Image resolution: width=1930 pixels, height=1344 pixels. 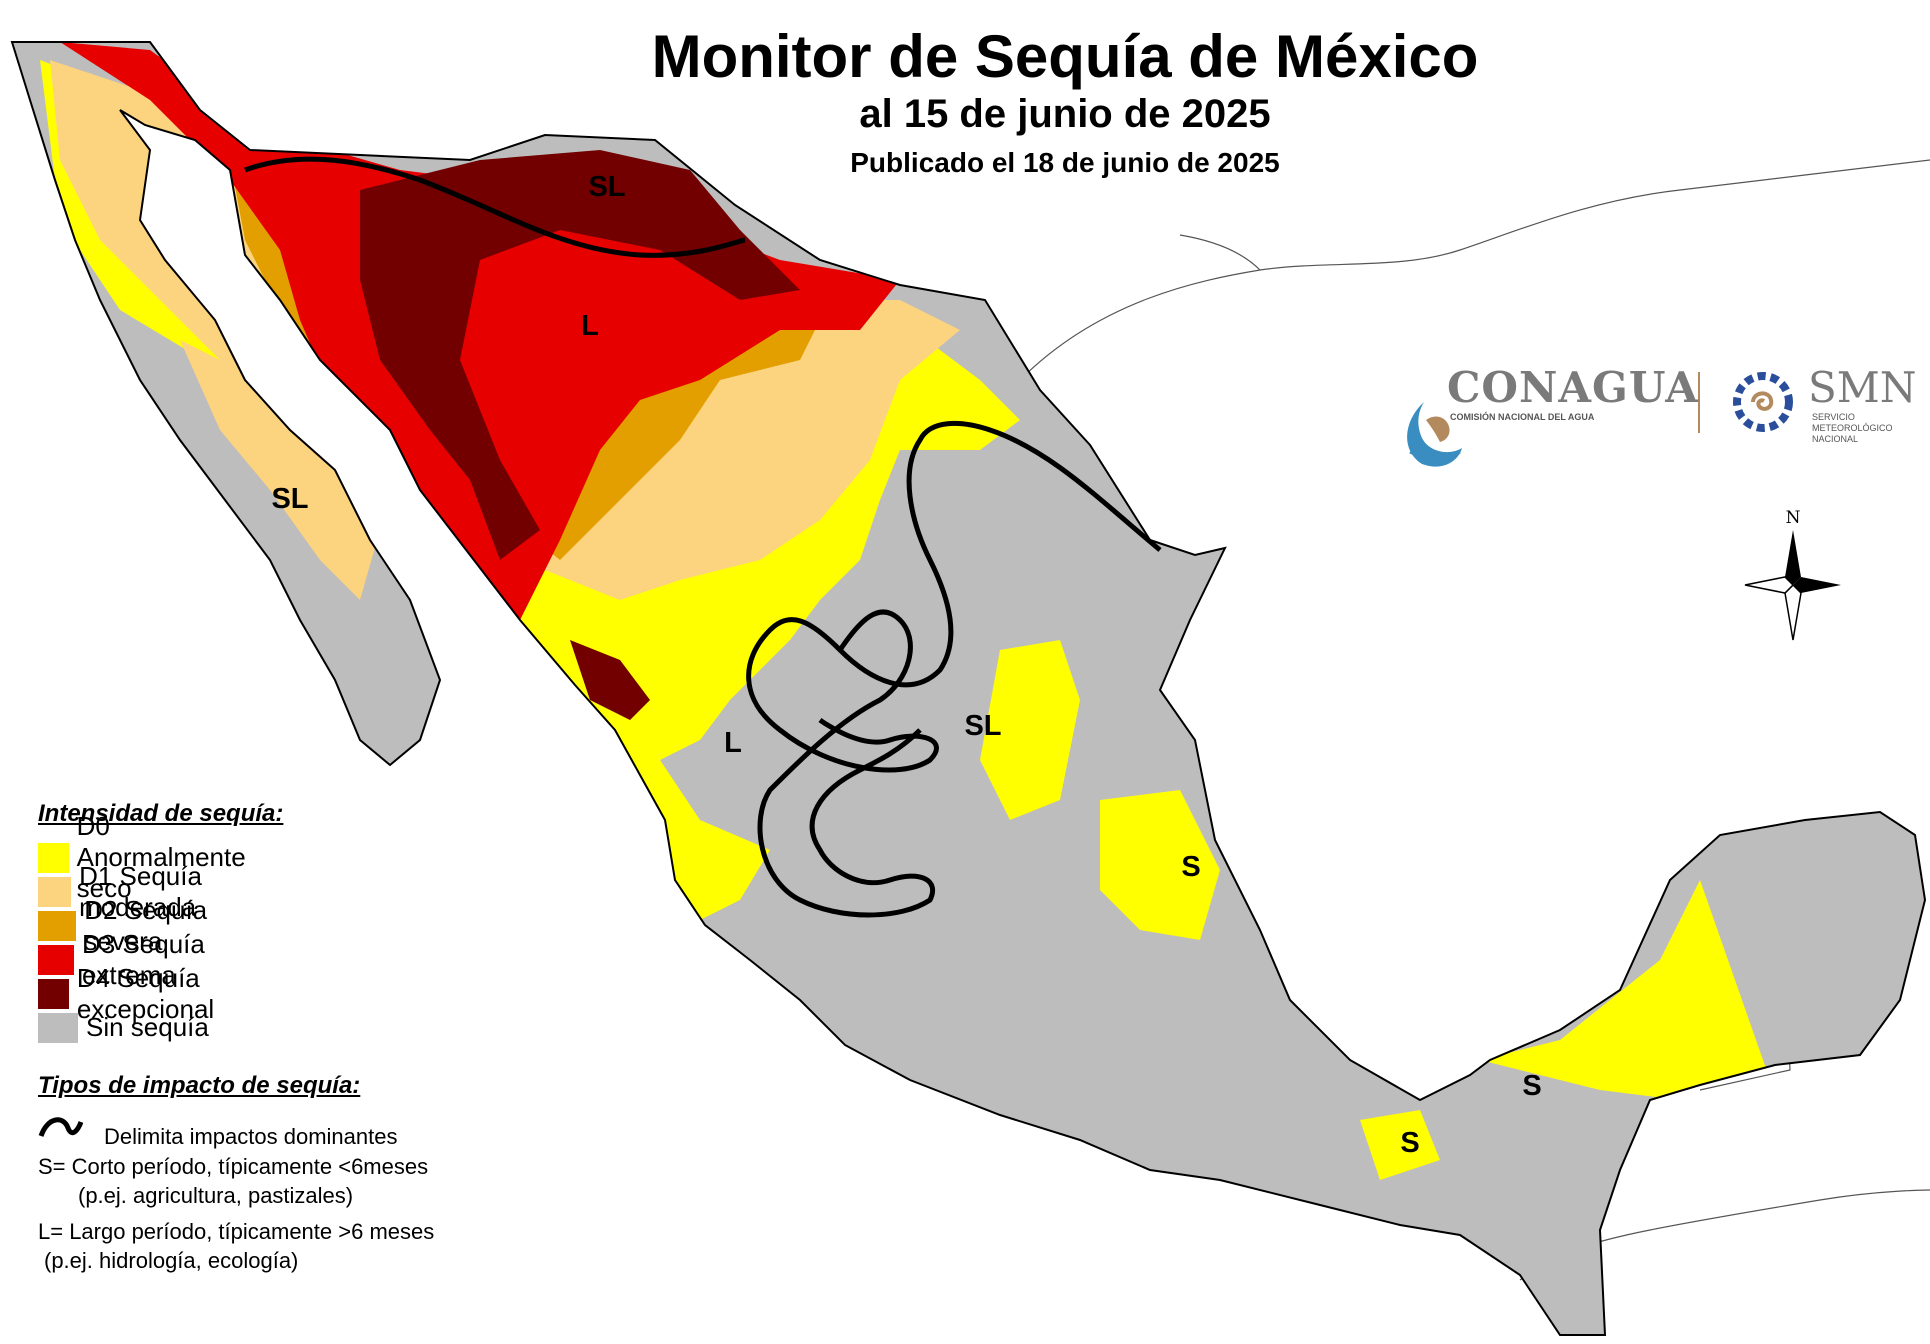 I want to click on legend-label: D0 Anormalmente seco, so click(x=161, y=857).